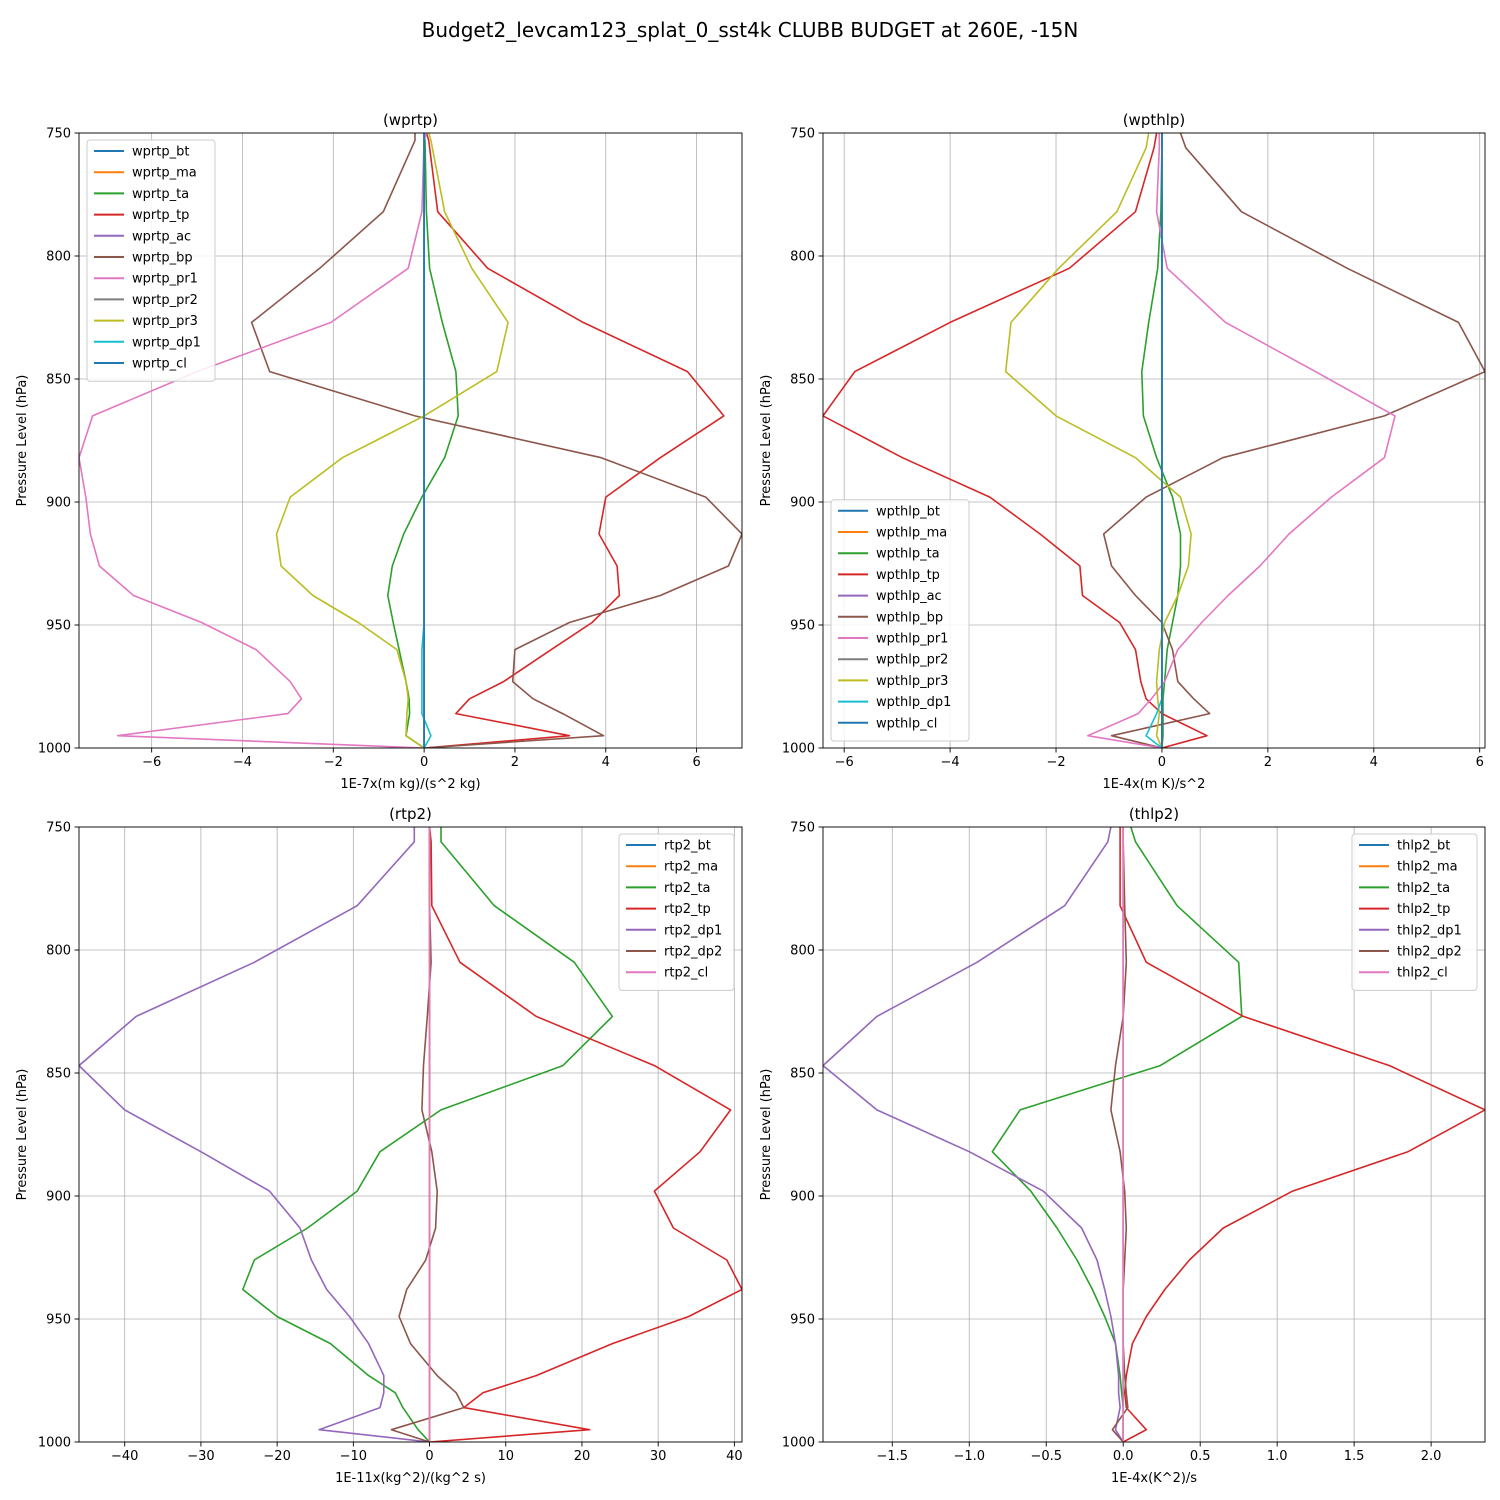 Image resolution: width=1500 pixels, height=1500 pixels. I want to click on x-tick-label: 20, so click(582, 1456).